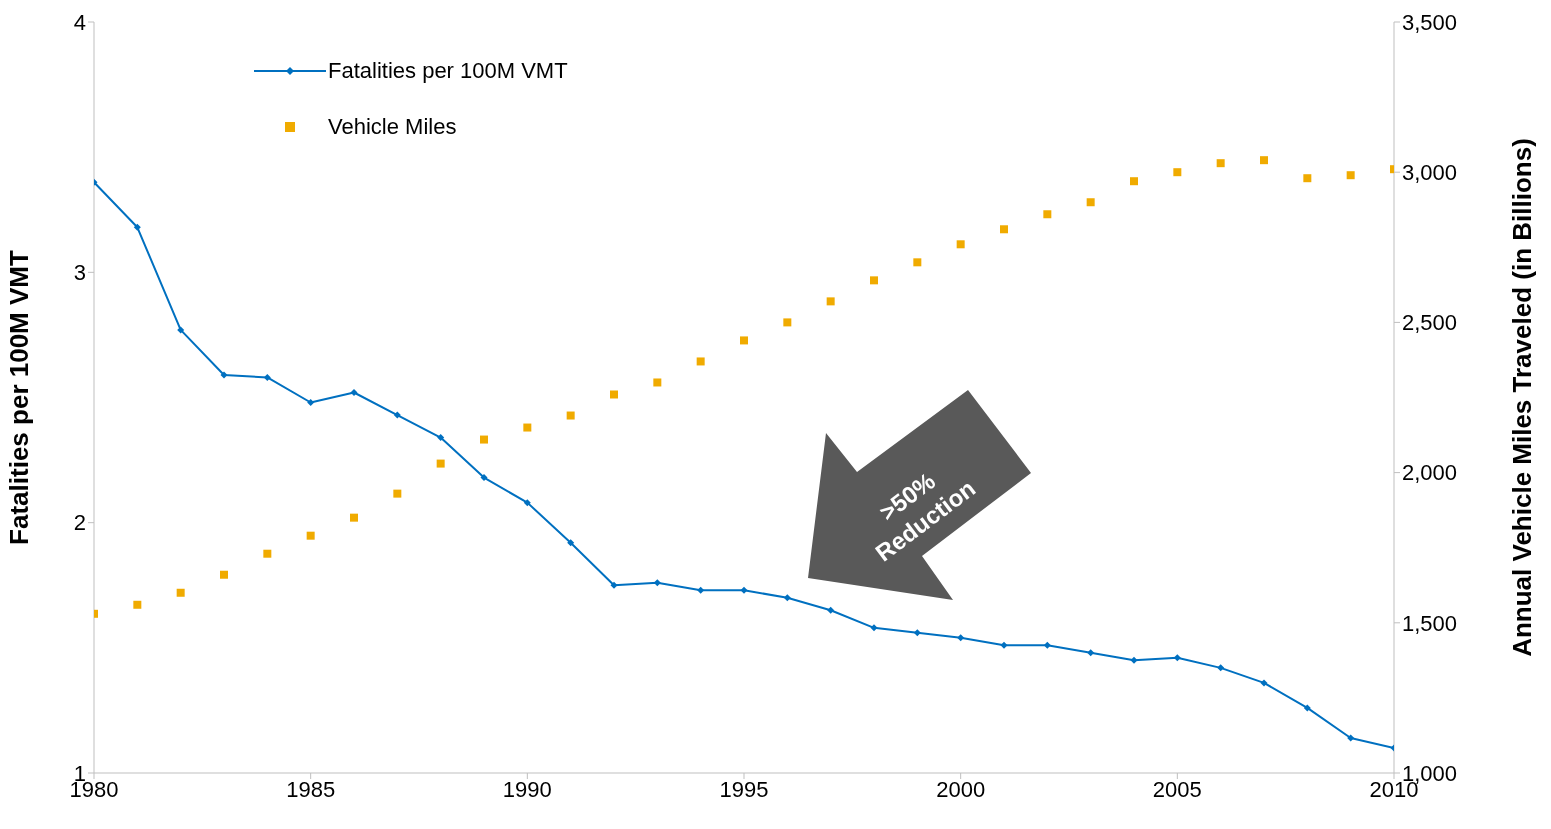 Image resolution: width=1551 pixels, height=829 pixels. What do you see at coordinates (1522, 397) in the screenshot?
I see `y2-axis-title: Annual Vehicle Miles Traveled (in Billions)` at bounding box center [1522, 397].